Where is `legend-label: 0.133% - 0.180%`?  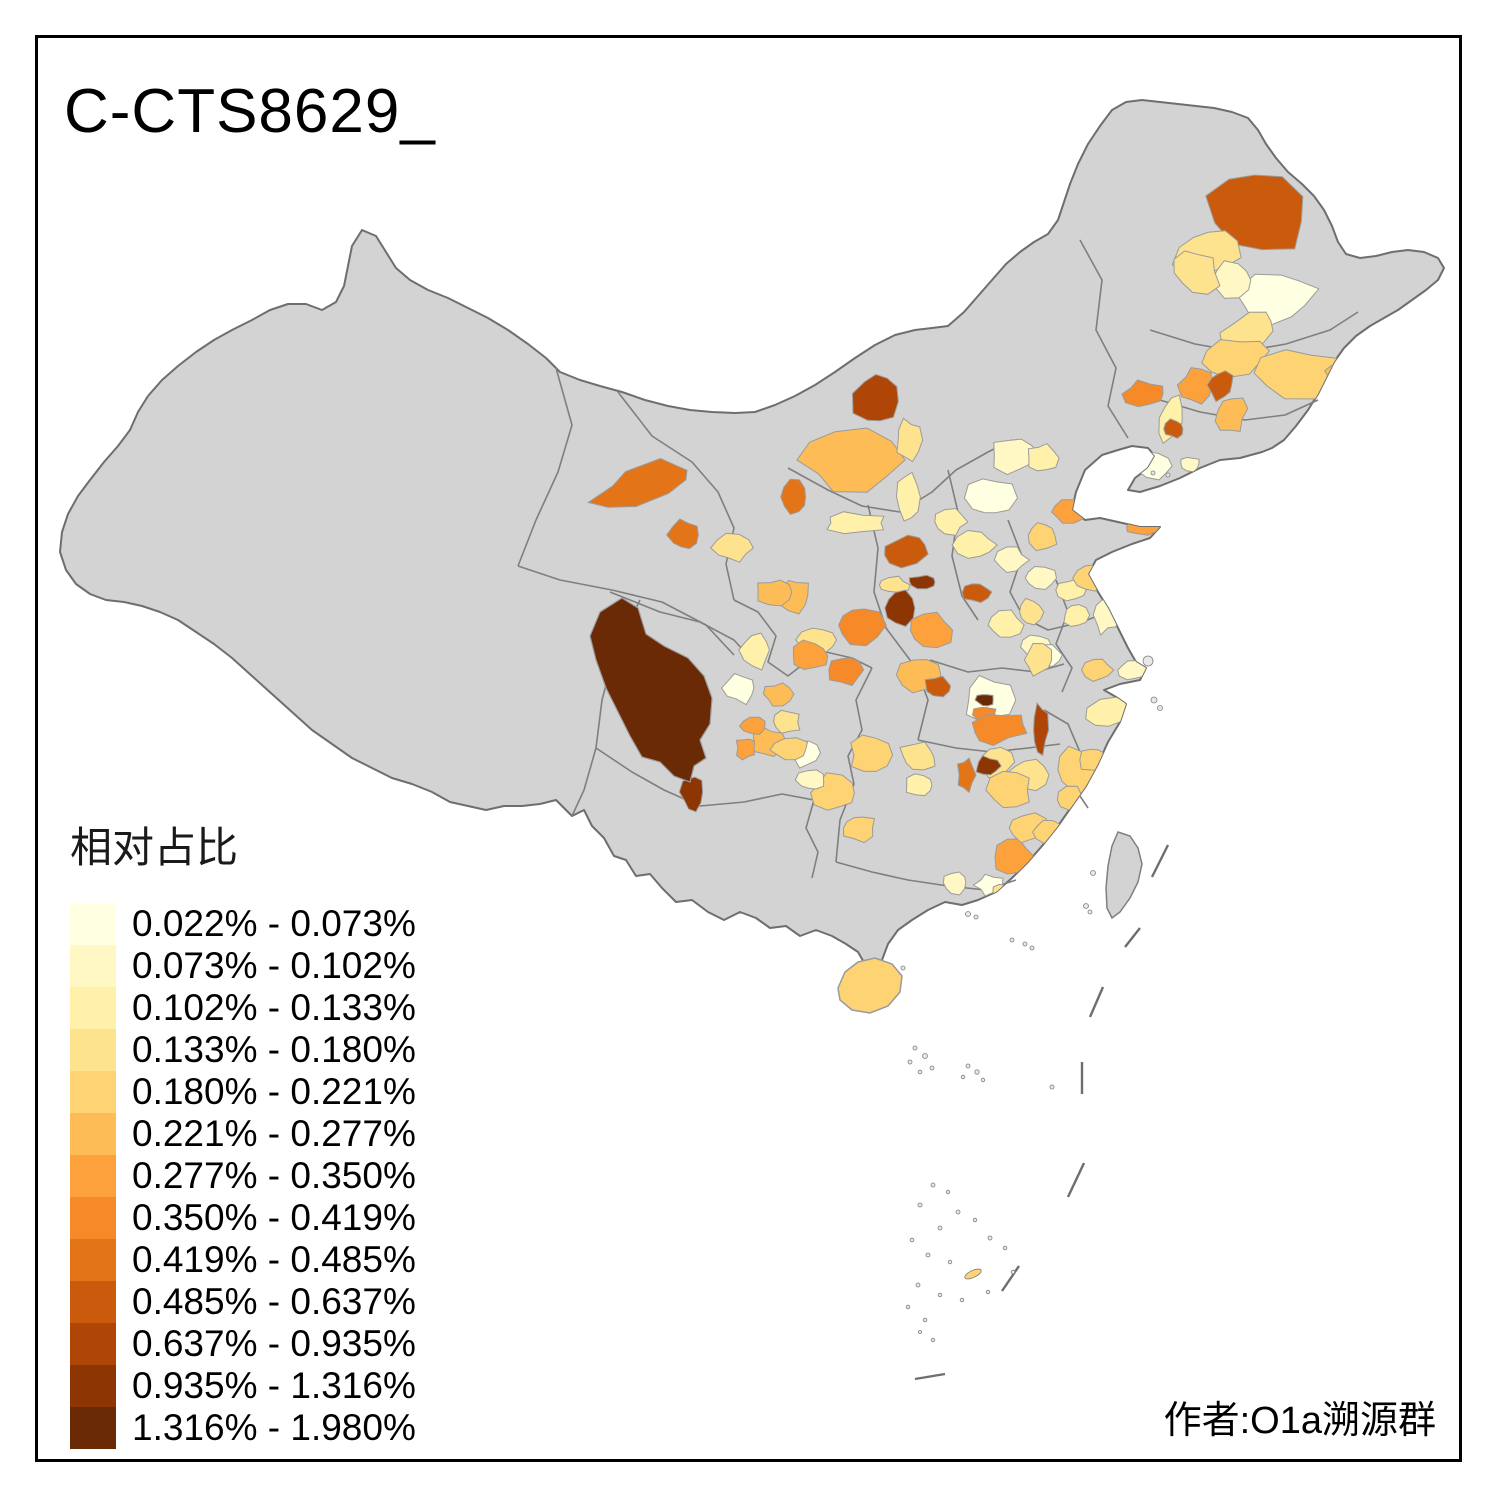
legend-label: 0.133% - 0.180% is located at coordinates (274, 1049).